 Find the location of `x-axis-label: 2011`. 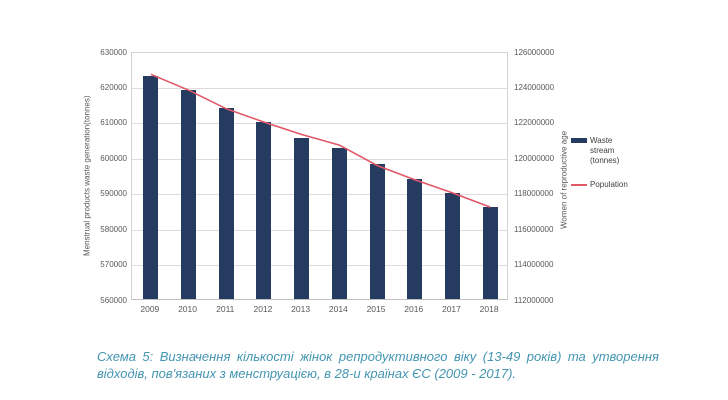

x-axis-label: 2011 is located at coordinates (225, 309).